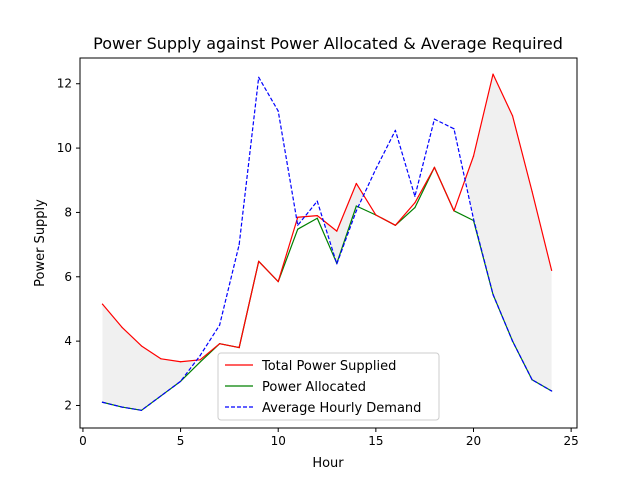  What do you see at coordinates (329, 438) in the screenshot?
I see `x-ticks: 0 5 10 15 20 25` at bounding box center [329, 438].